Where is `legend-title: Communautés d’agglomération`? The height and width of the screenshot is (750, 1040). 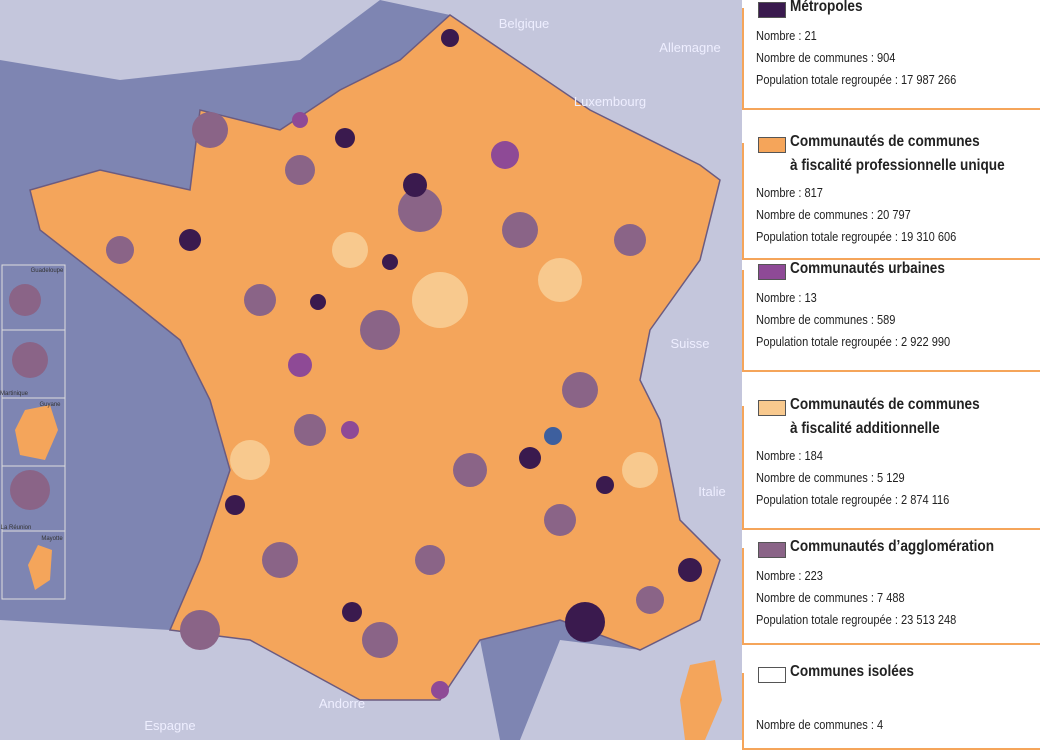 legend-title: Communautés d’agglomération is located at coordinates (892, 546).